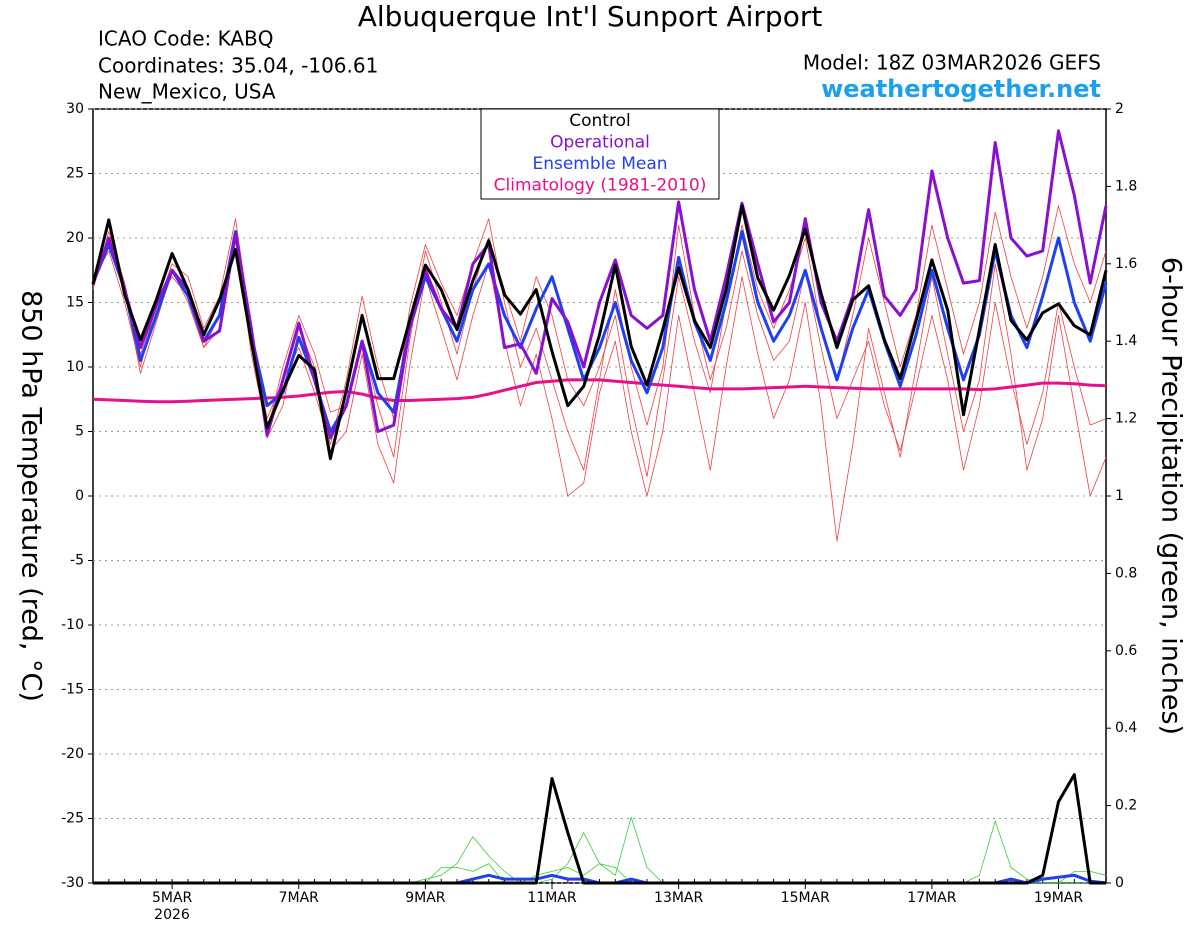 The width and height of the screenshot is (1200, 927). I want to click on y2-tick-label: 1.8, so click(1126, 186).